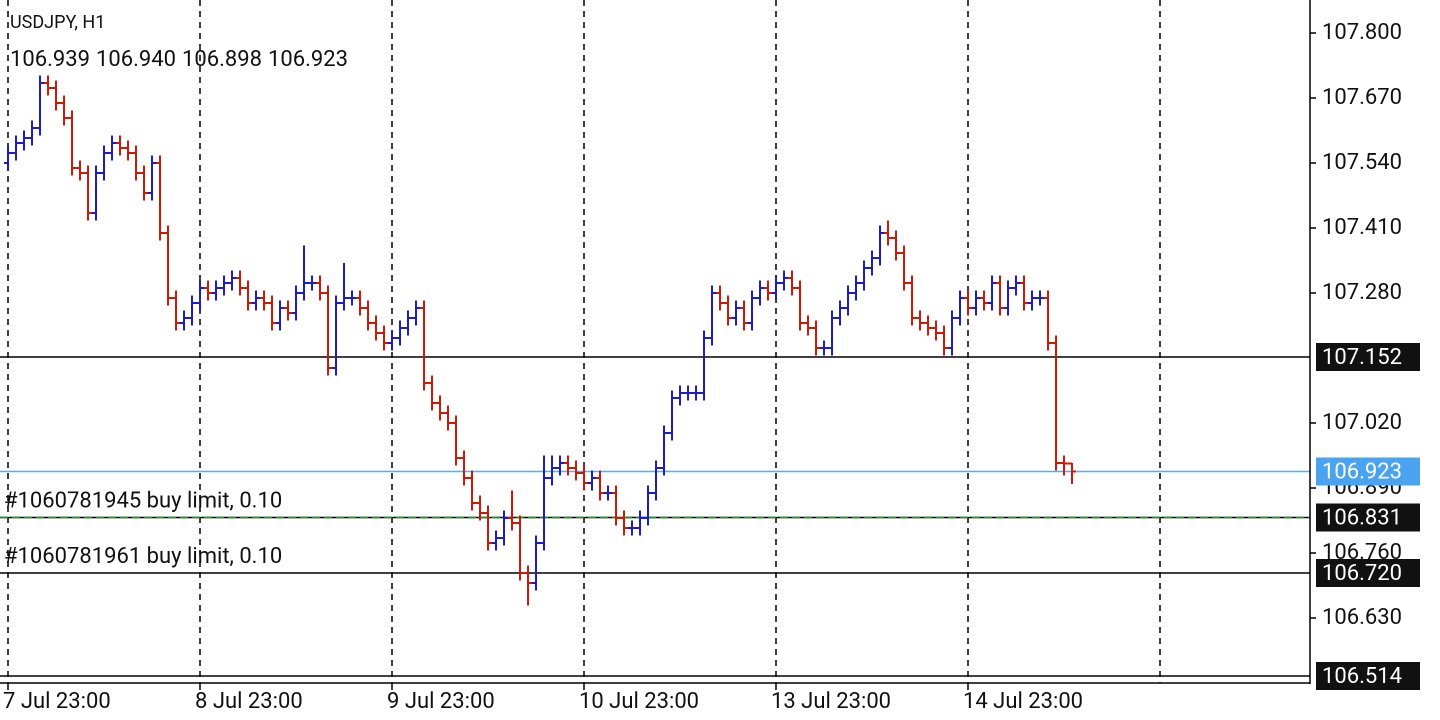 This screenshot has height=720, width=1440. I want to click on open-readout: 106.939, so click(50, 59).